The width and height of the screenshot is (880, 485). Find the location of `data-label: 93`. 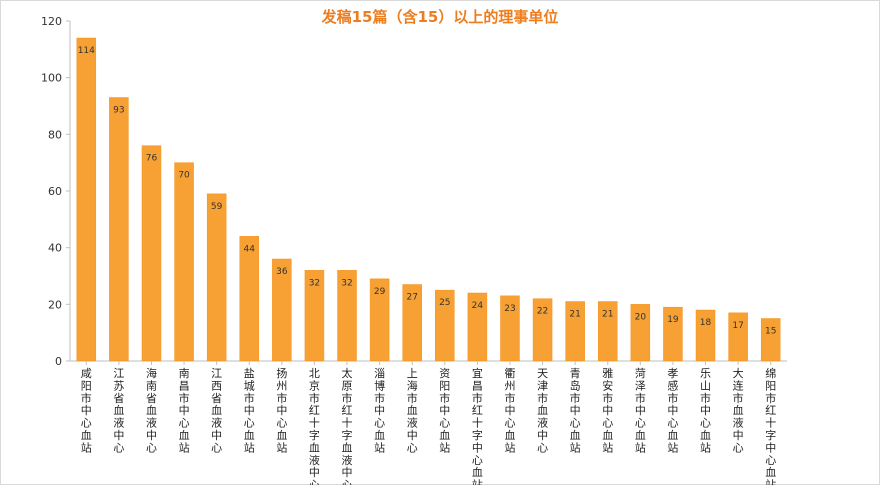

data-label: 93 is located at coordinates (118, 111).